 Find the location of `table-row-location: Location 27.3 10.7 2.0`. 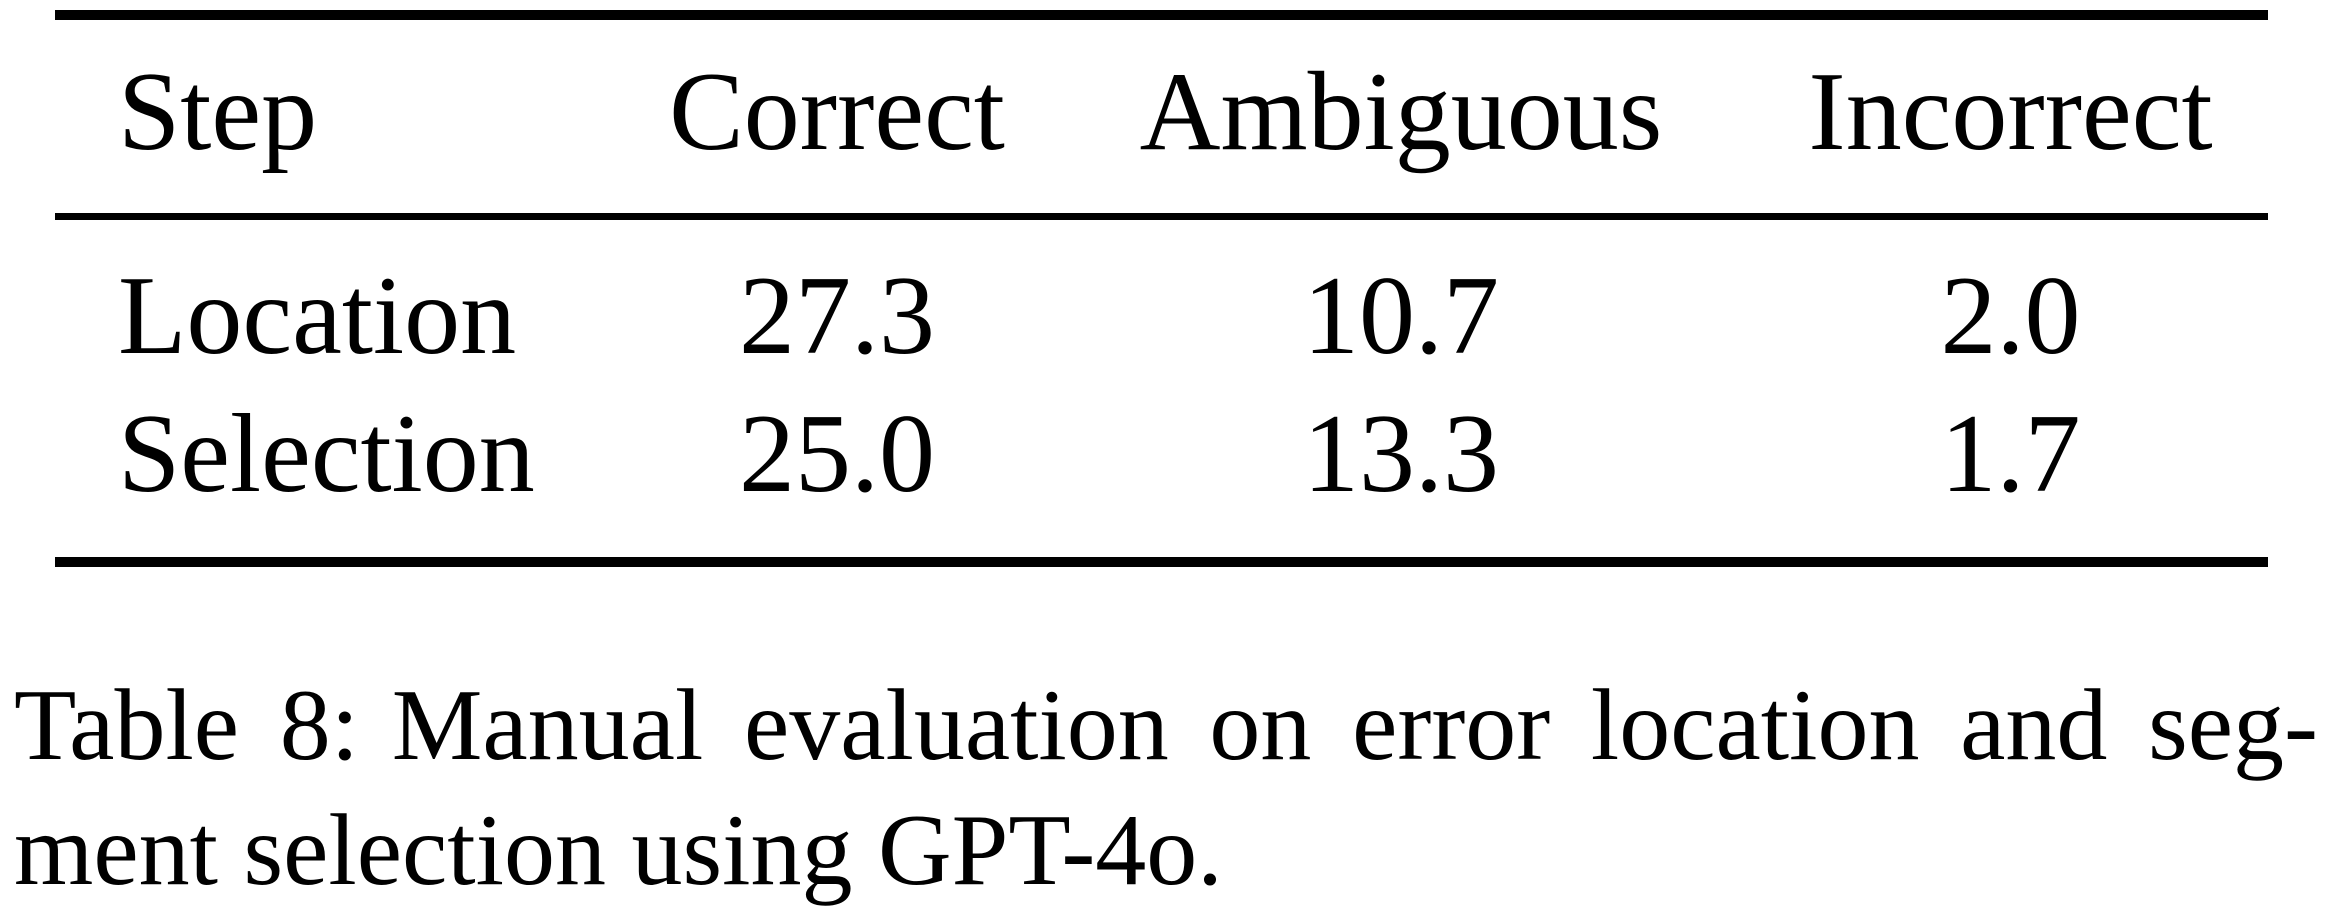

table-row-location: Location 27.3 10.7 2.0 is located at coordinates (1161, 316).